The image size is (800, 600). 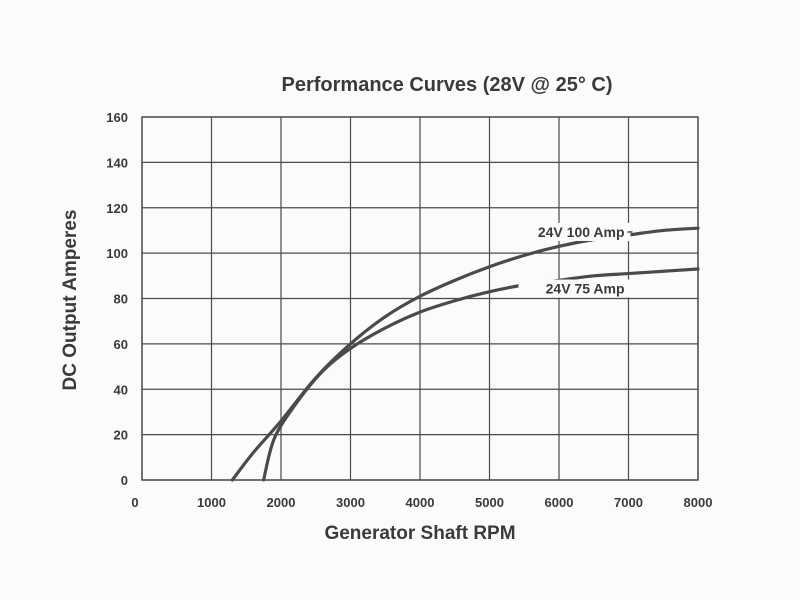 What do you see at coordinates (489, 502) in the screenshot?
I see `x-tick-label: 5000` at bounding box center [489, 502].